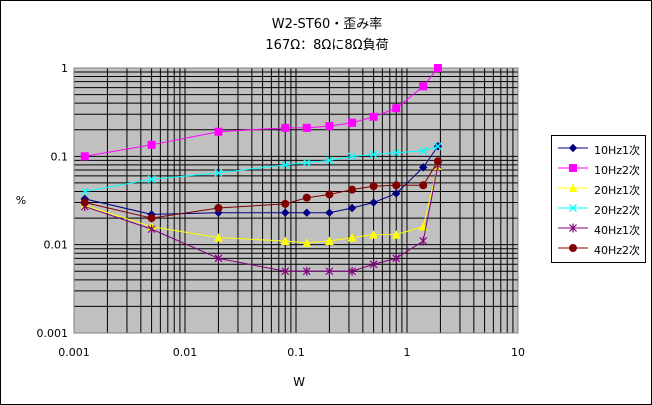 This screenshot has width=652, height=405. What do you see at coordinates (598, 199) in the screenshot?
I see `legend: 10Hz1次 10Hz2次 20Hz1次 20Hz2次 40Hz1次 40Hz2次` at bounding box center [598, 199].